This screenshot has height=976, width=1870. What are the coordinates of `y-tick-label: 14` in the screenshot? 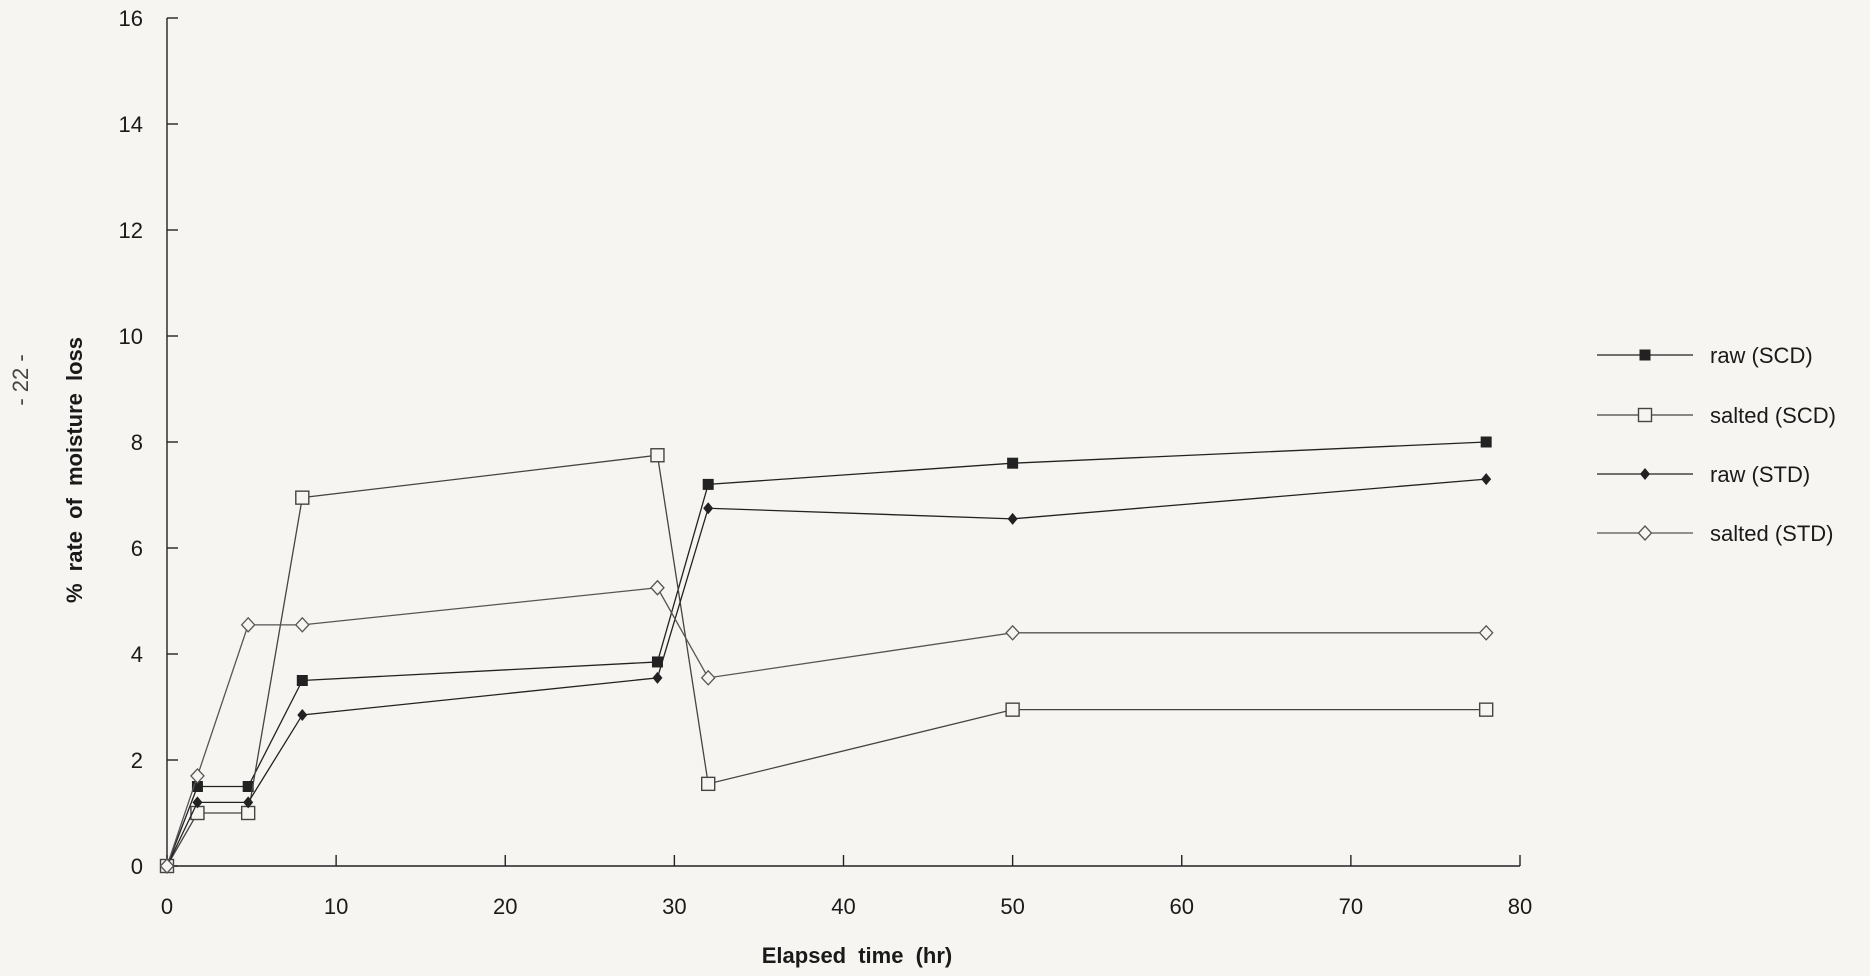 It's located at (131, 124).